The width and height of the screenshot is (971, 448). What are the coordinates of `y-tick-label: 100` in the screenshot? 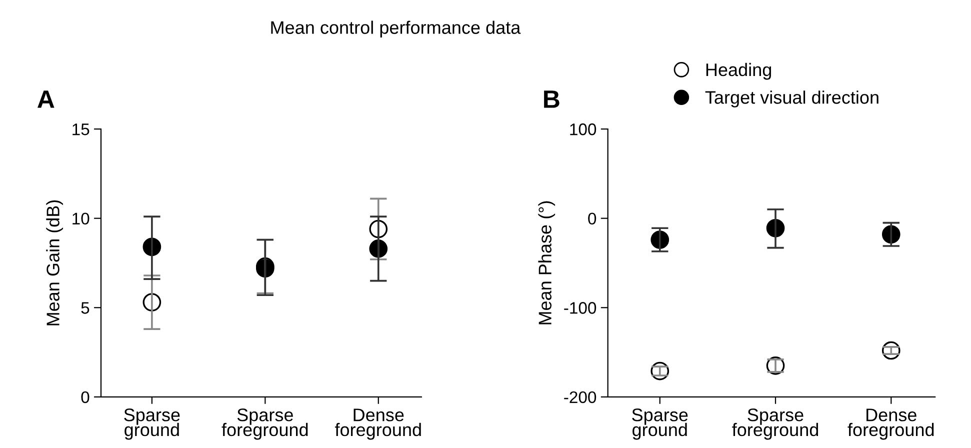 It's located at (583, 129).